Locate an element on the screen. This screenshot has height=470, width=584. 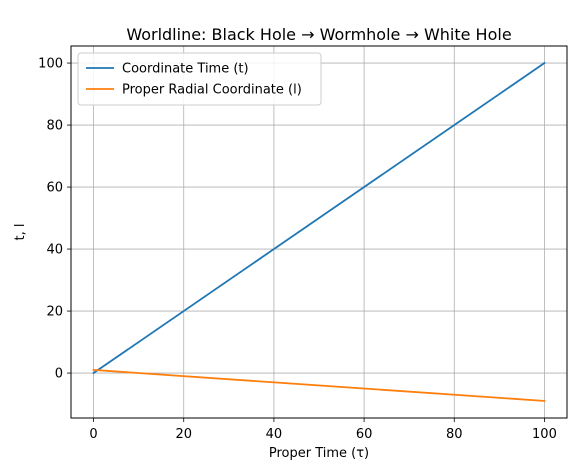
legend-label-0: Coordinate Time (t) is located at coordinates (185, 69).